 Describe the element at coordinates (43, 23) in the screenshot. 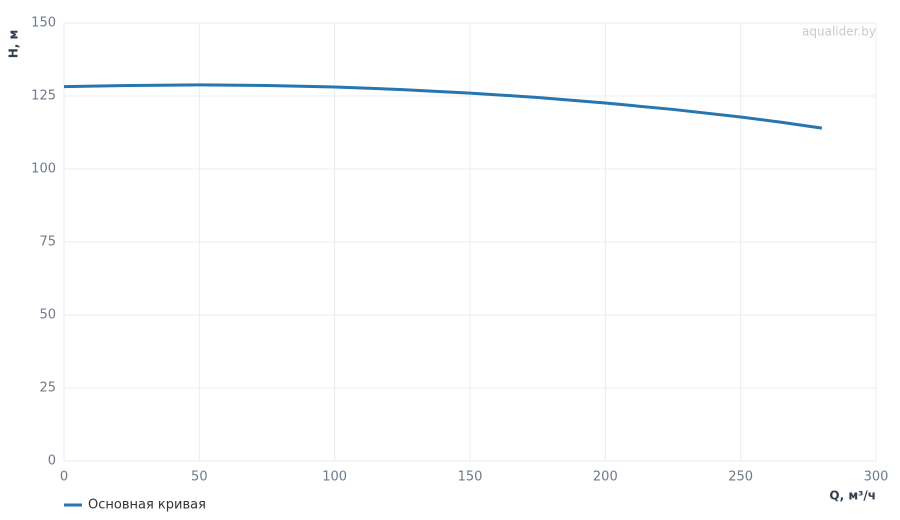

I see `y-tick-label: 150` at that location.